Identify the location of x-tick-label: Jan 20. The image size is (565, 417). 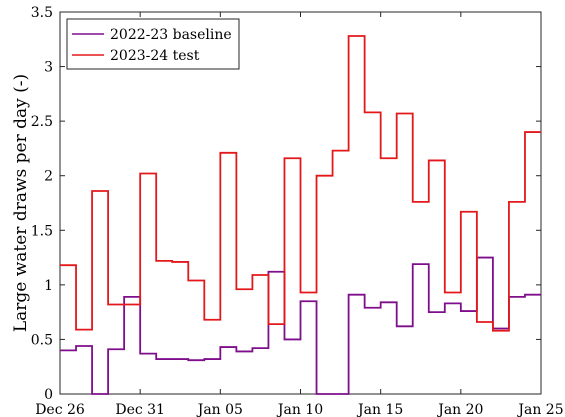
(459, 409).